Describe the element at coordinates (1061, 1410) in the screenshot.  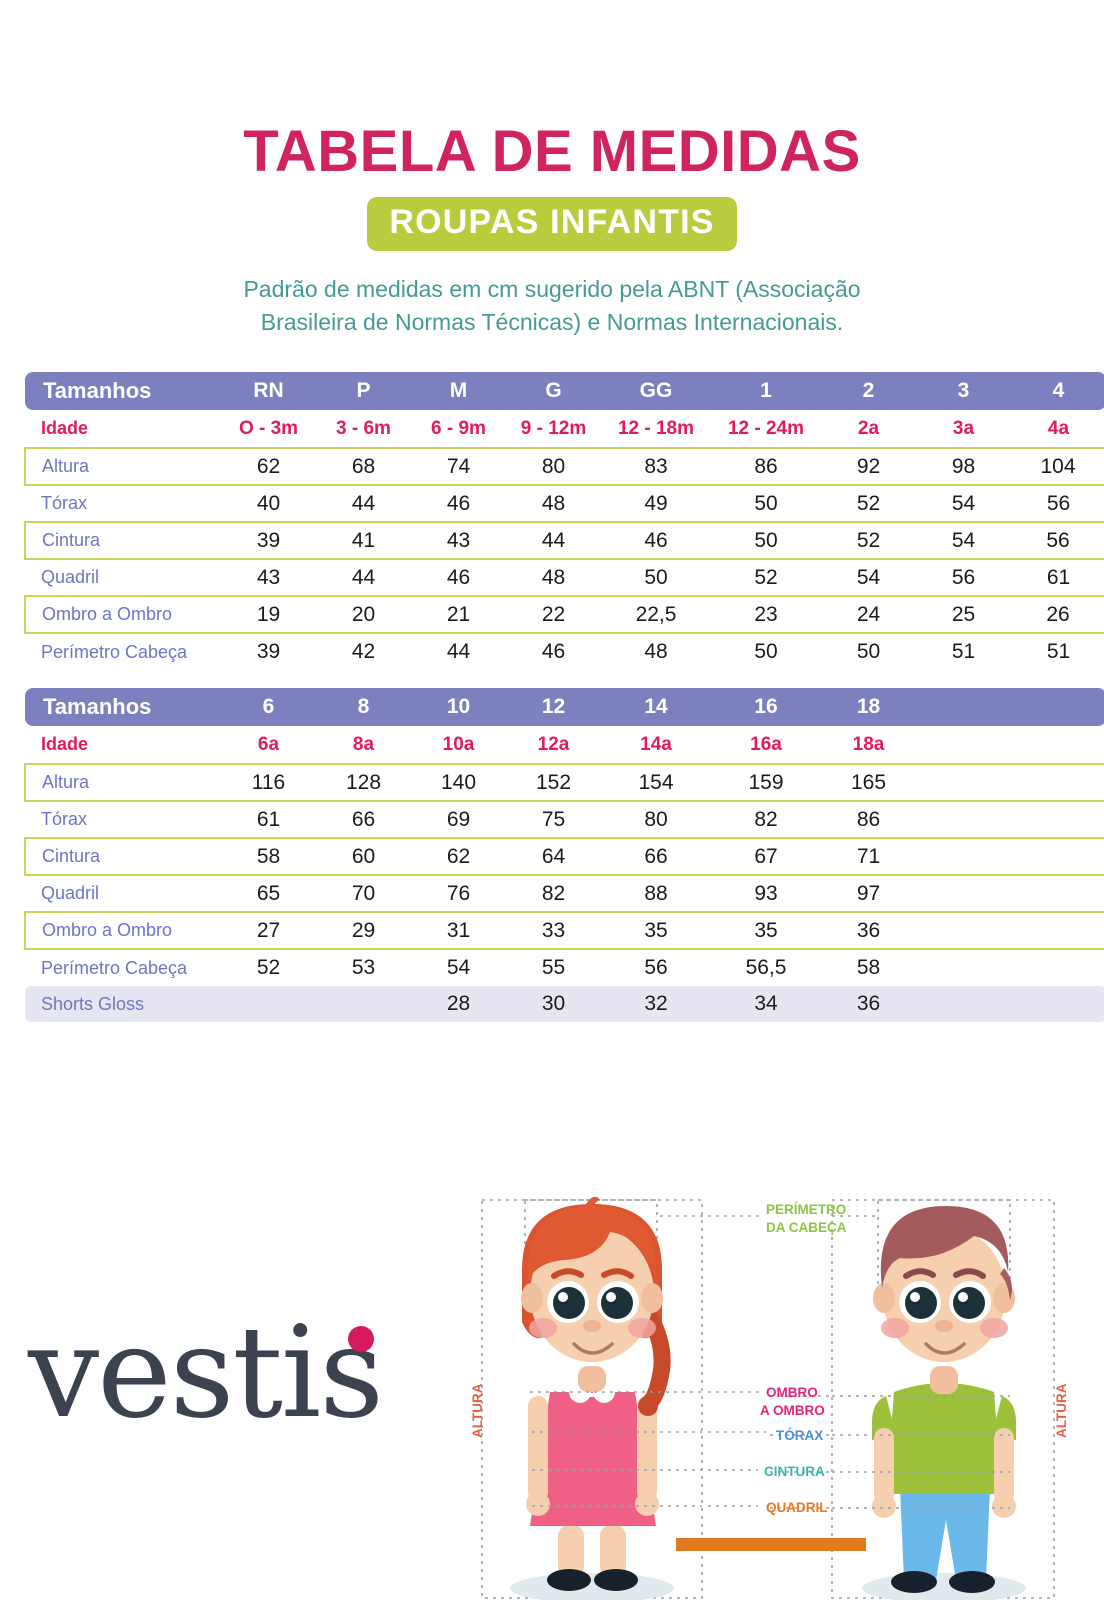
I see `label-height-right: ALTURA` at that location.